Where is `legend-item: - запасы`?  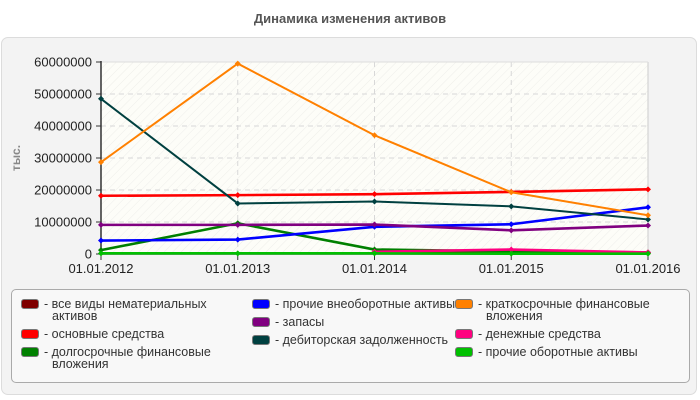 legend-item: - запасы is located at coordinates (349, 322).